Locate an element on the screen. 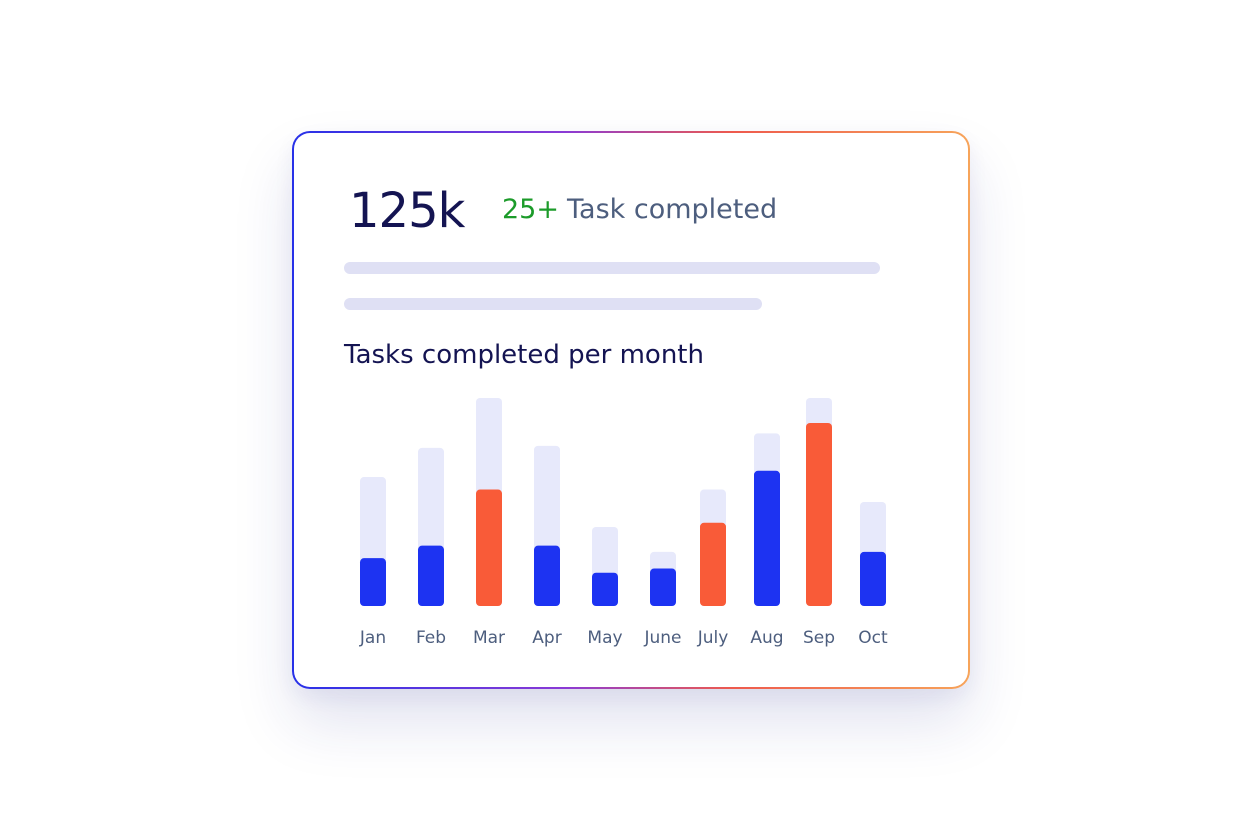  x-tick-label-mar: Mar is located at coordinates (489, 638).